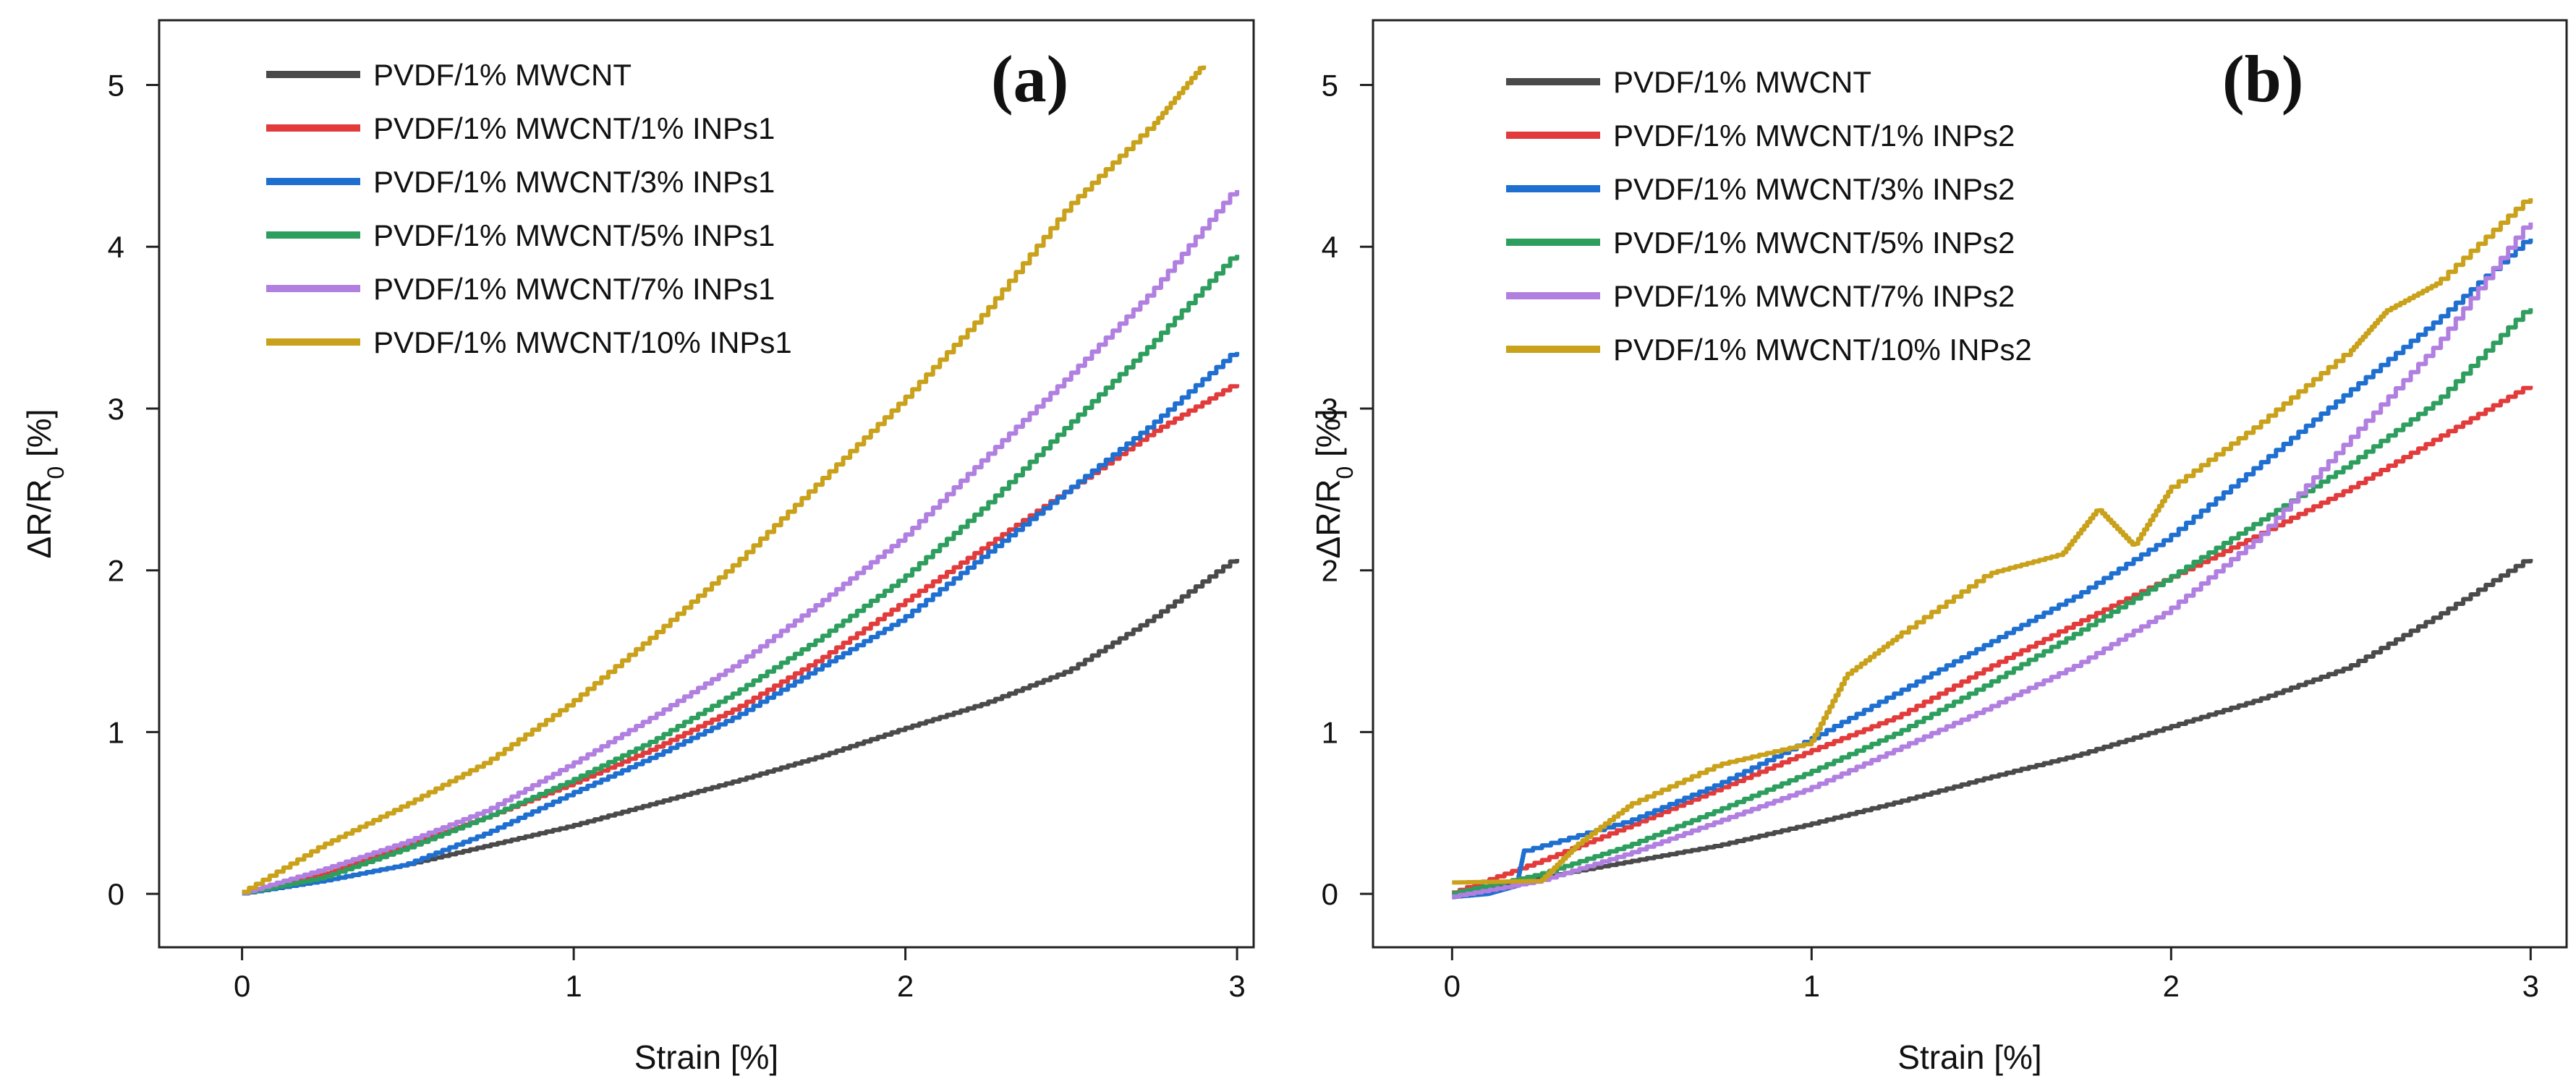 The height and width of the screenshot is (1089, 2576). Describe the element at coordinates (574, 128) in the screenshot. I see `legend-label: PVDF/1% MWCNT/1% INPs1` at that location.